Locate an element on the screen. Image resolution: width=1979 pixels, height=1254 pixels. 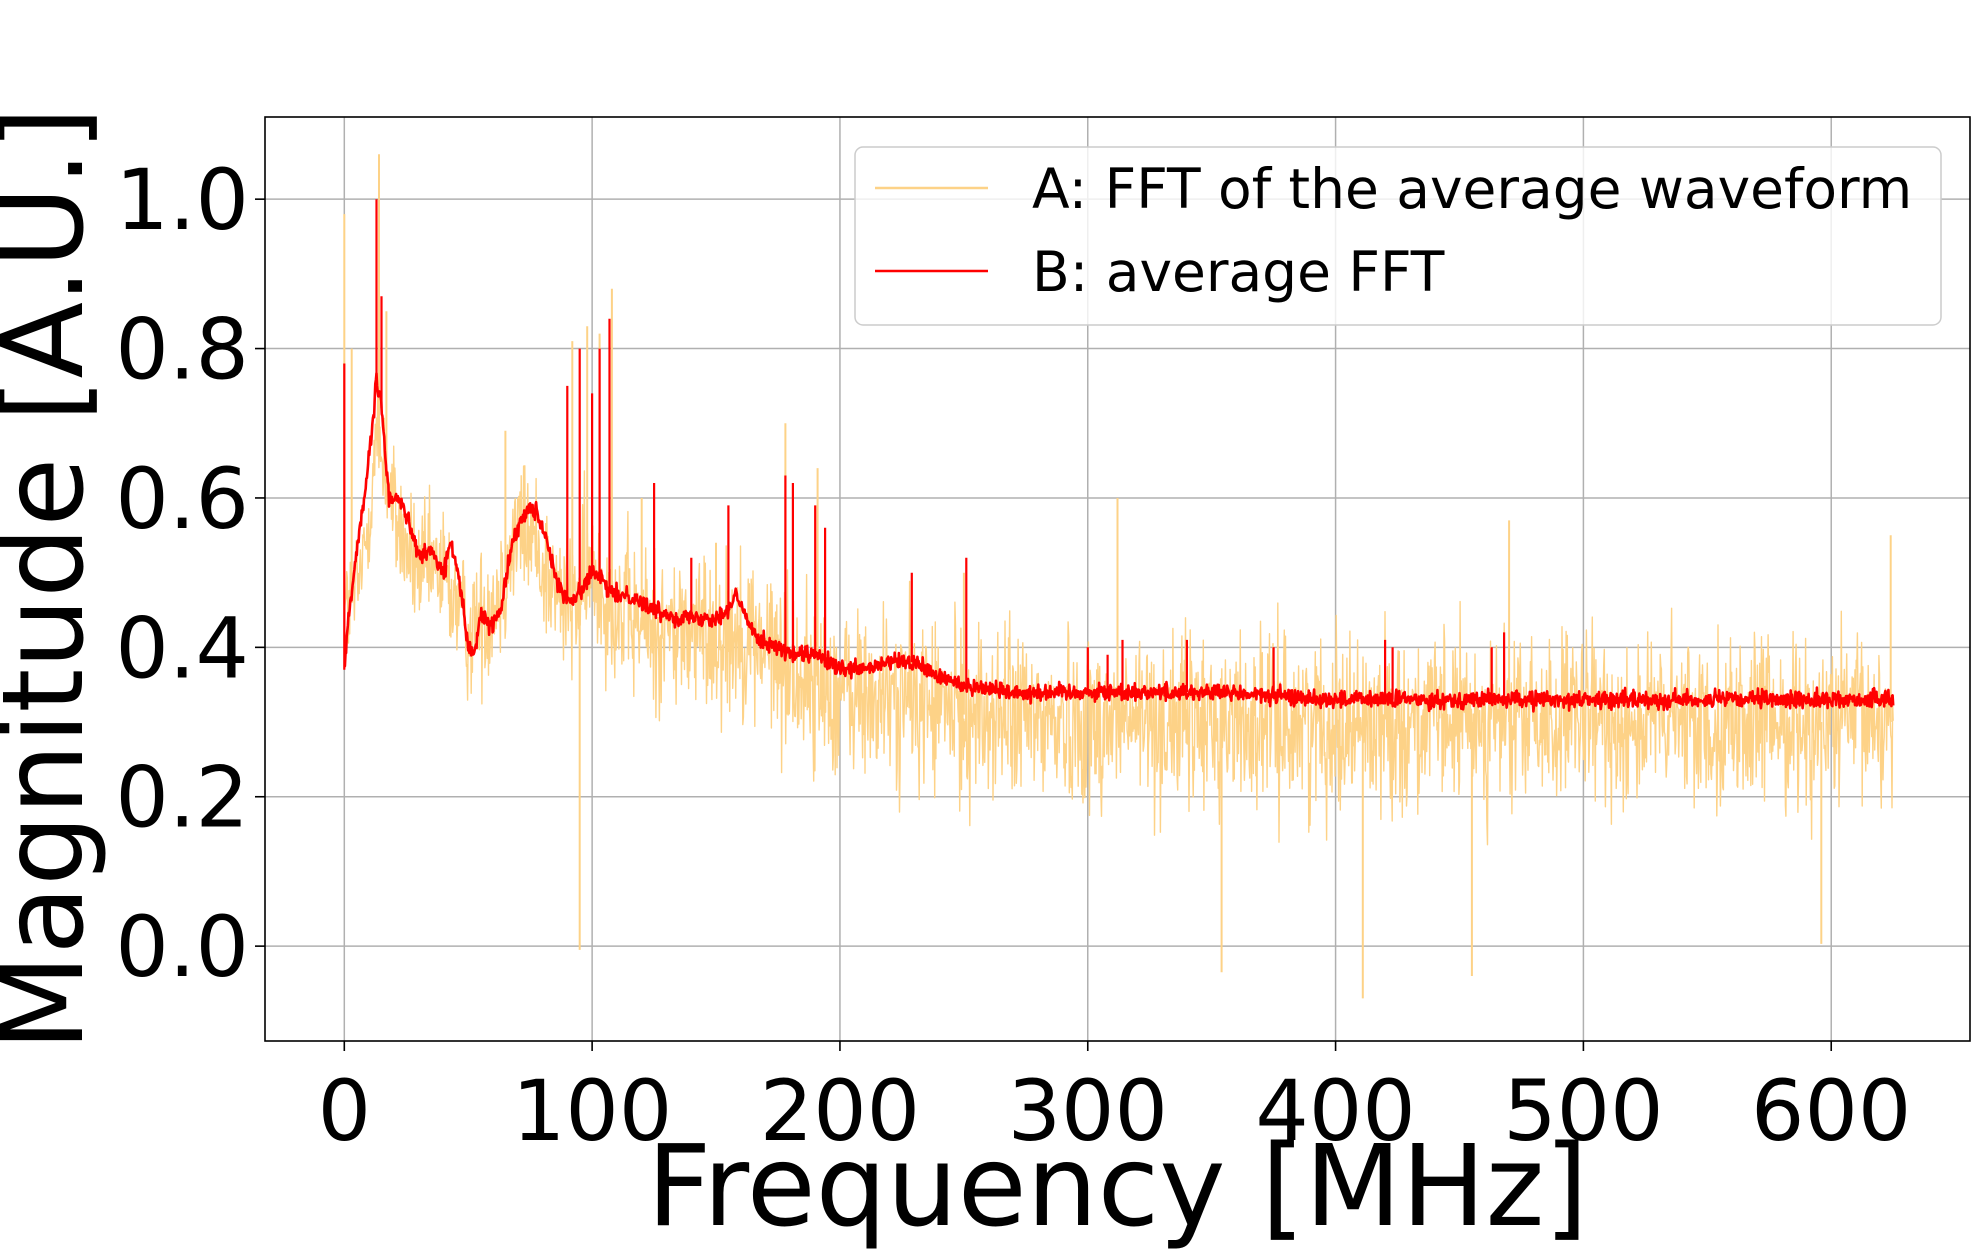
y-tick-label: 0.0 is located at coordinates (182, 947).